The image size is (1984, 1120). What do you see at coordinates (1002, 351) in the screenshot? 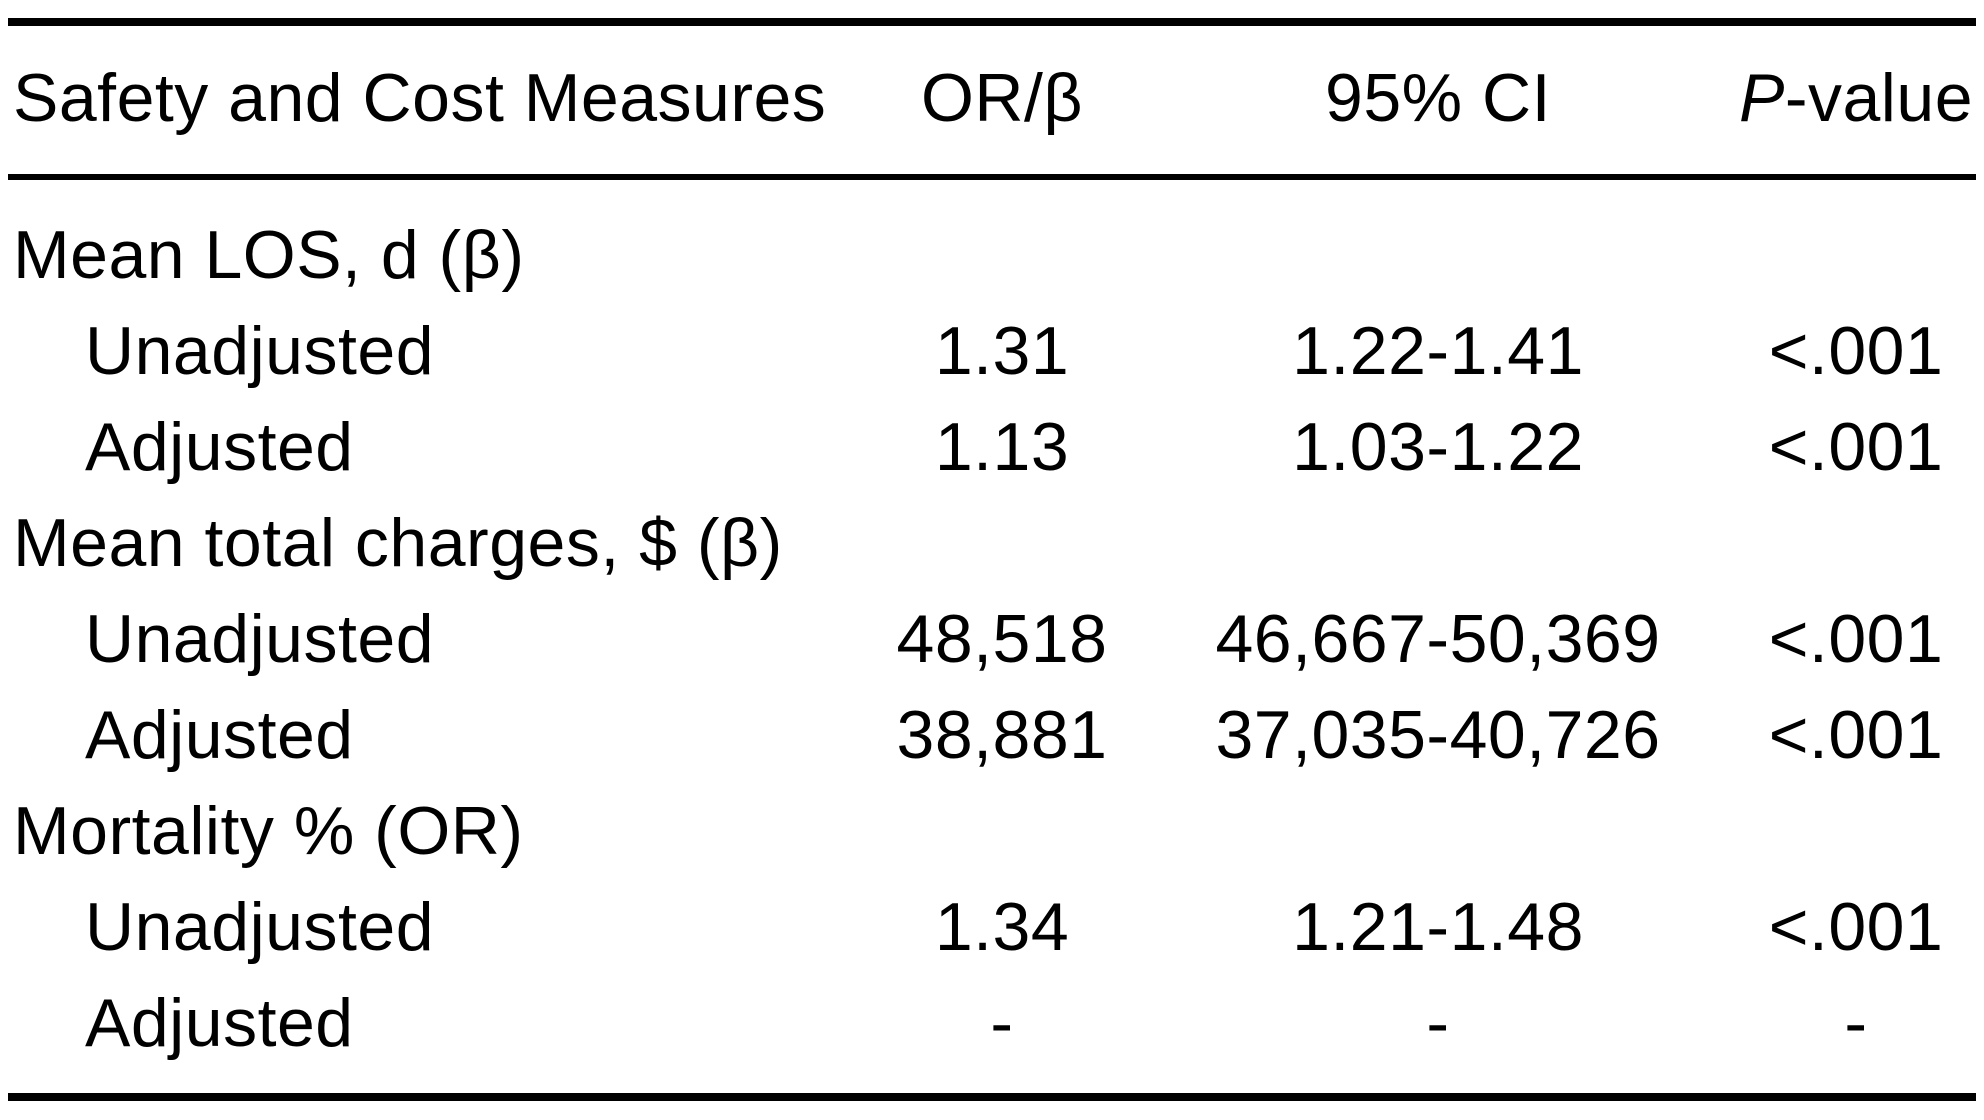
I see `or-beta-value: 1.31` at bounding box center [1002, 351].